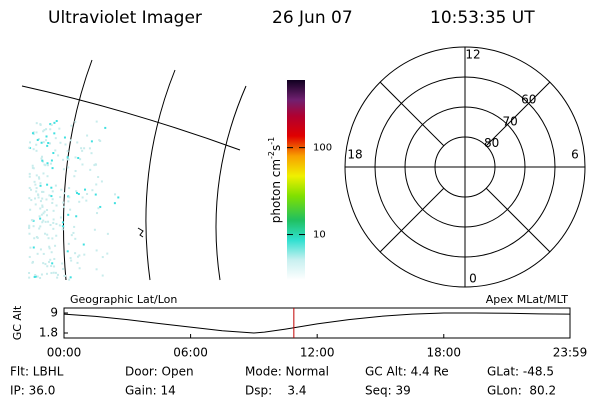 The image size is (600, 400). Describe the element at coordinates (407, 372) in the screenshot. I see `status-field: GC Alt: 4.4 Re` at that location.